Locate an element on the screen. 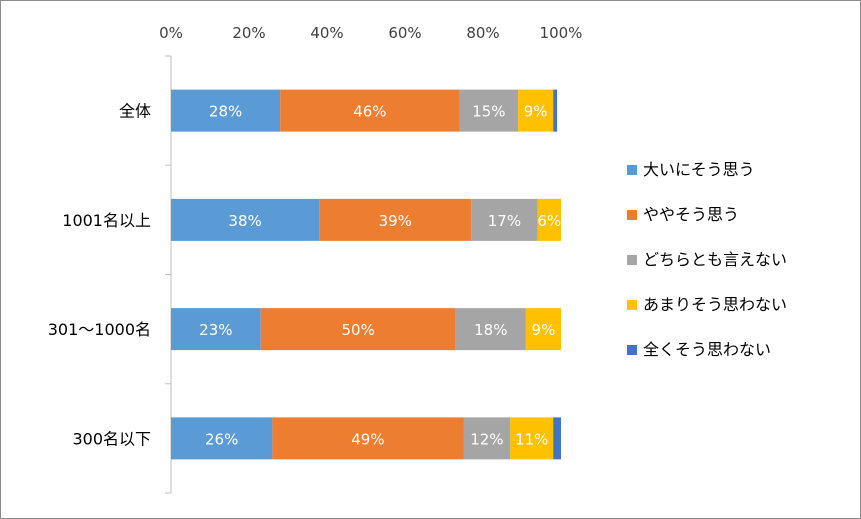 The image size is (861, 519). x-tick-label: 60% is located at coordinates (404, 33).